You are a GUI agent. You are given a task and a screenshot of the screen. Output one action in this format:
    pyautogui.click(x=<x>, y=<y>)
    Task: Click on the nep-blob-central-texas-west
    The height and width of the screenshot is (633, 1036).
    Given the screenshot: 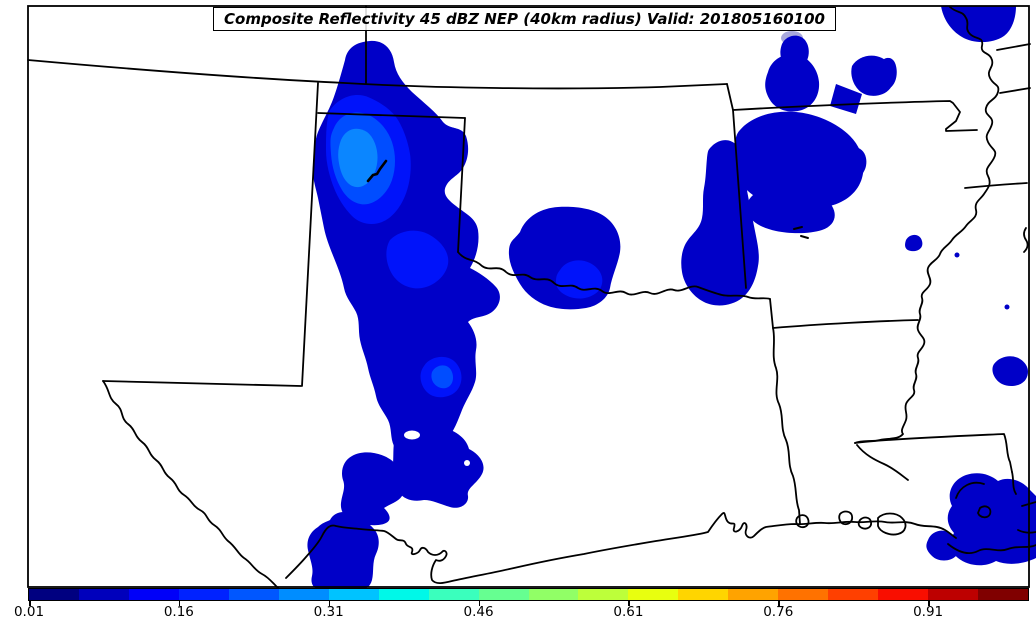 What is the action you would take?
    pyautogui.click(x=372, y=489)
    